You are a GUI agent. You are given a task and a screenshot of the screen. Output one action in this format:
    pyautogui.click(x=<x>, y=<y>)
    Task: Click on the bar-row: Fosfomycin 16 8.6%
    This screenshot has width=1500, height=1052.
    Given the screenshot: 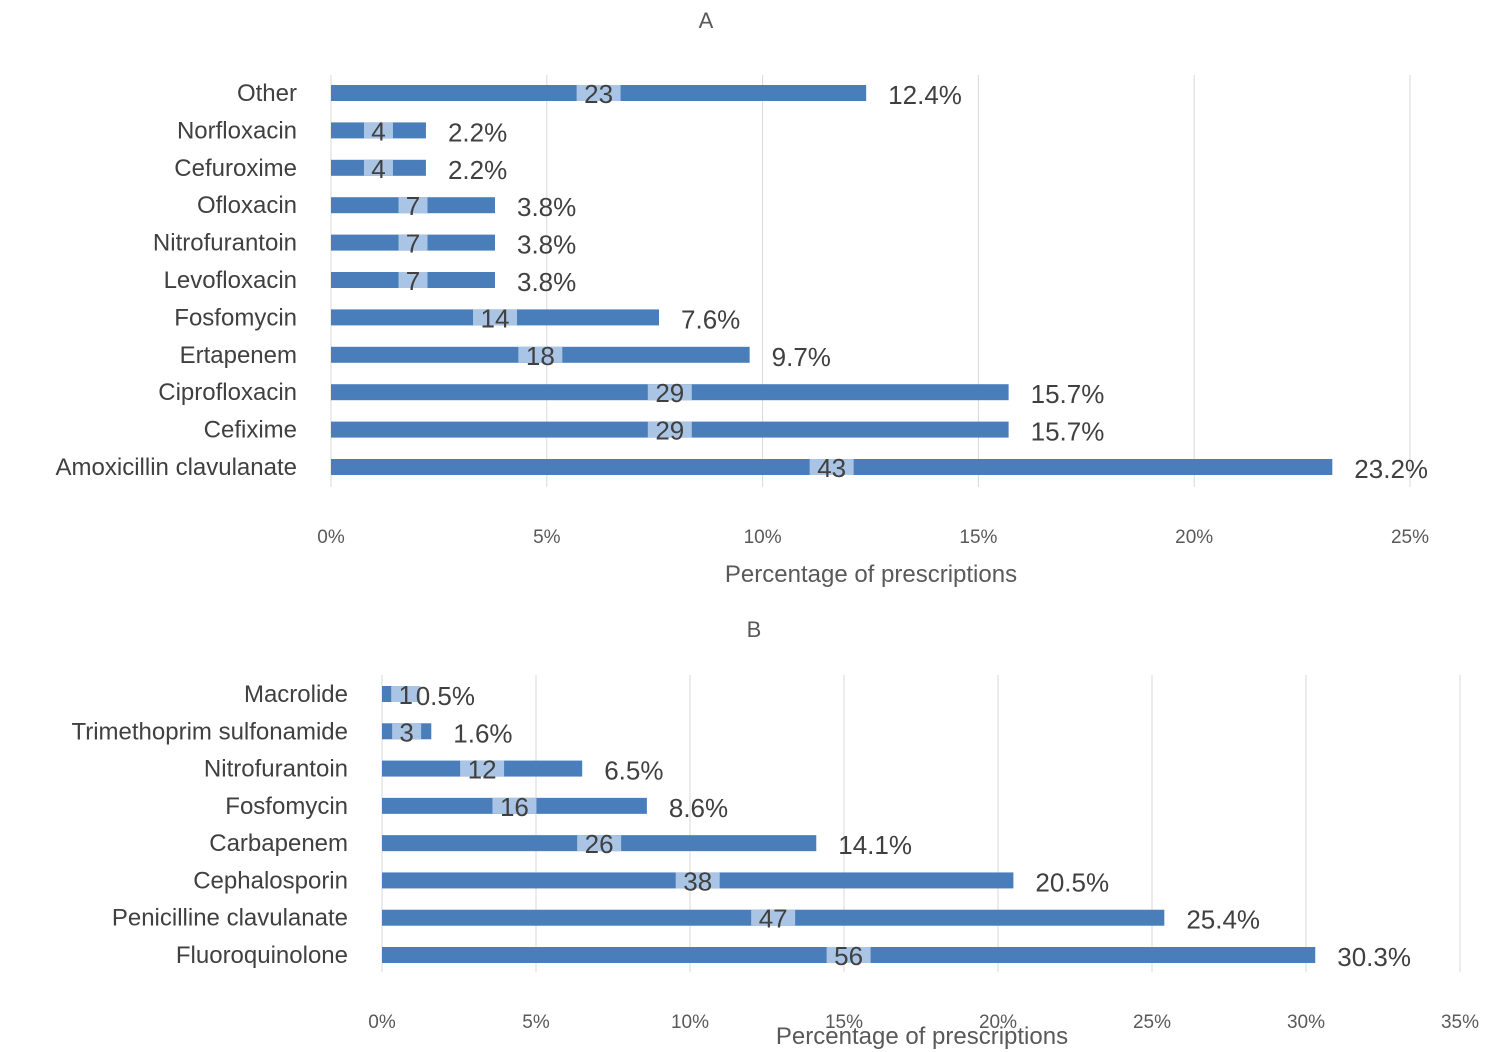 What is the action you would take?
    pyautogui.click(x=476, y=807)
    